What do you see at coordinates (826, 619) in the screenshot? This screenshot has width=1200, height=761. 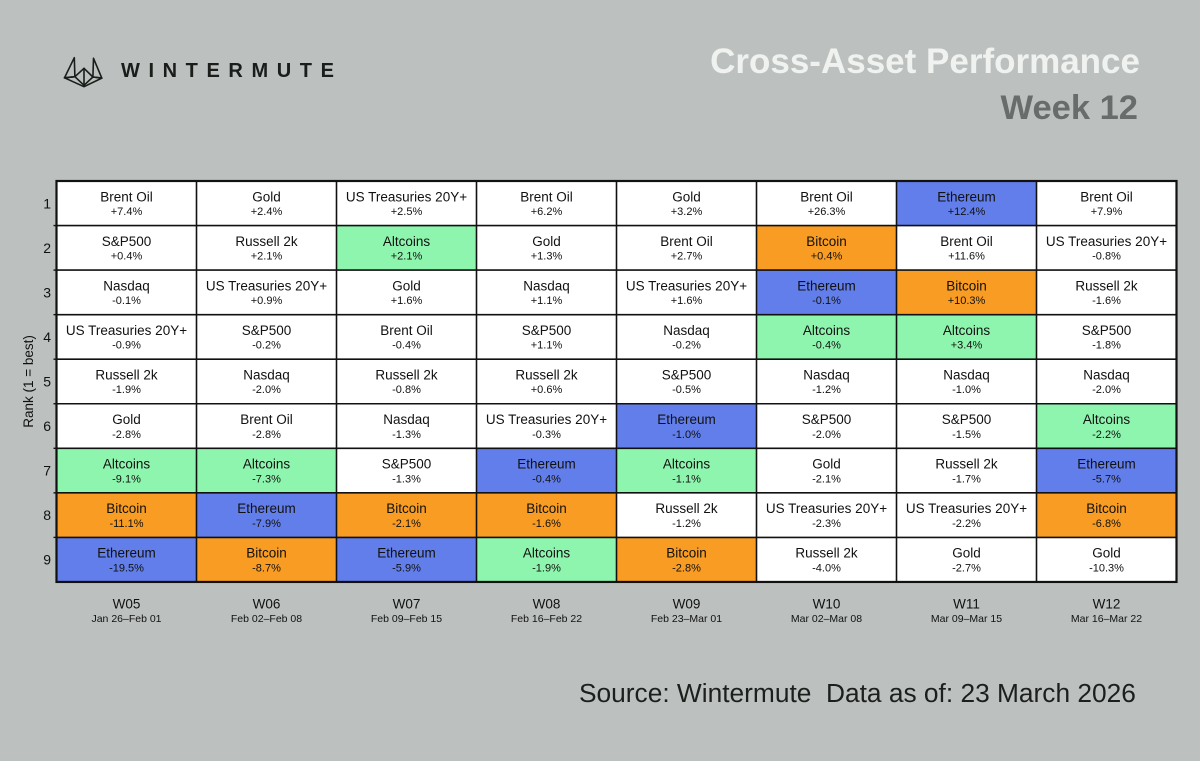 I see `svg-text: Mar 02–Mar 08` at bounding box center [826, 619].